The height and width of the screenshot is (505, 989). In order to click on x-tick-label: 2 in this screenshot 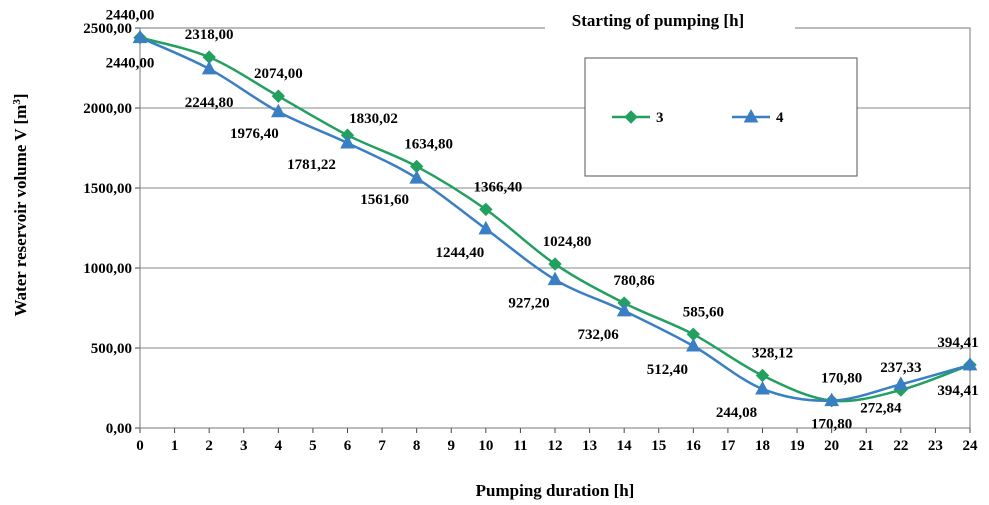, I will do `click(209, 446)`.